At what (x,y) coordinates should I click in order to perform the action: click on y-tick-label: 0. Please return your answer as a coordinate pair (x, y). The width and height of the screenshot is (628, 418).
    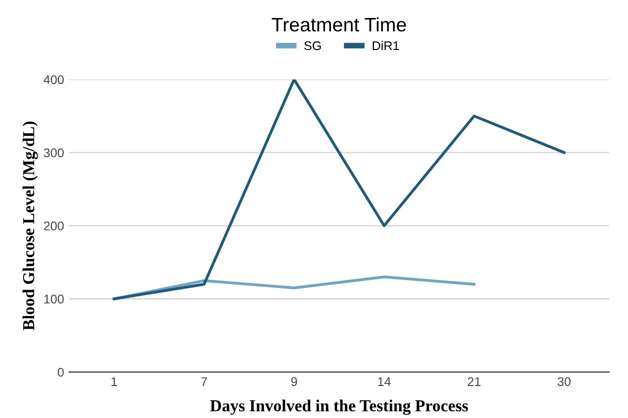
    Looking at the image, I should click on (61, 372).